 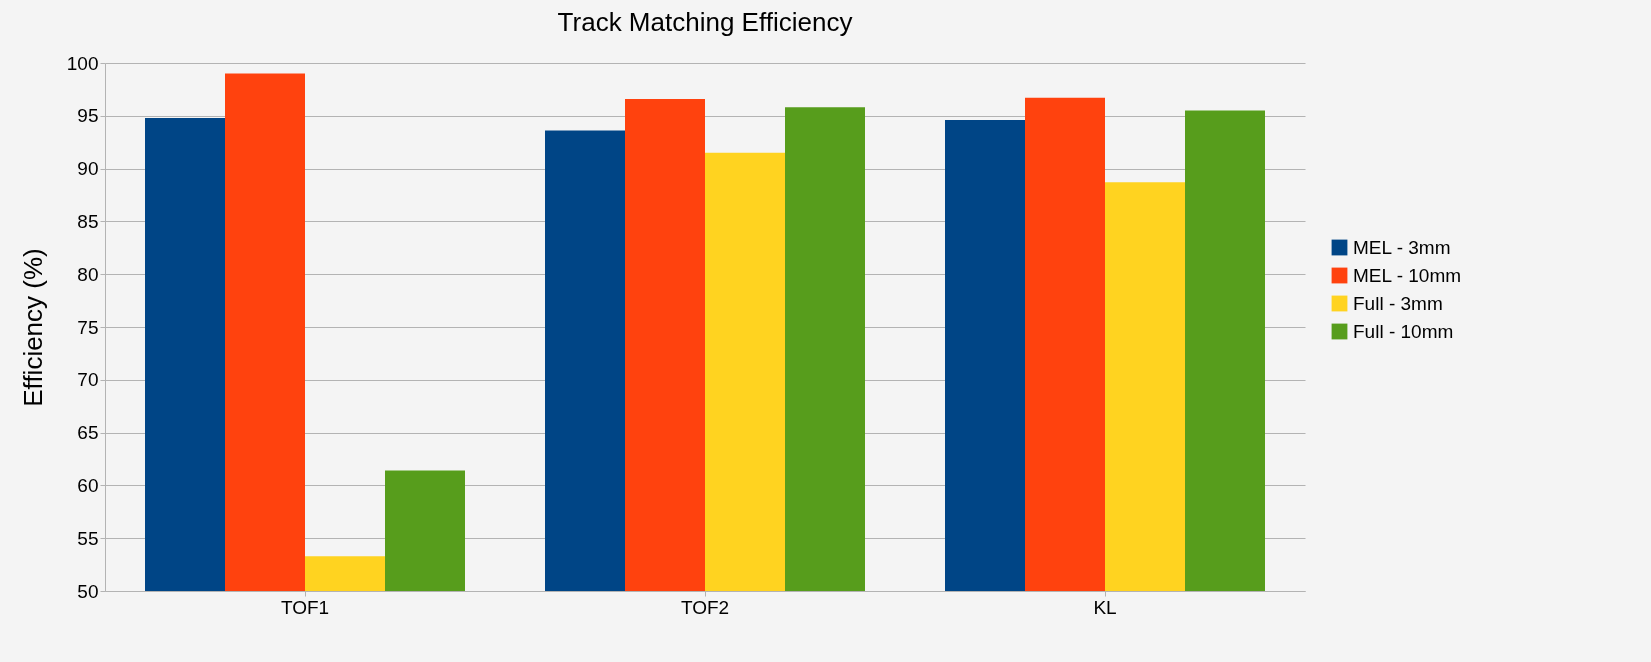 What do you see at coordinates (705, 22) in the screenshot?
I see `chart-title: Track Matching Efficiency` at bounding box center [705, 22].